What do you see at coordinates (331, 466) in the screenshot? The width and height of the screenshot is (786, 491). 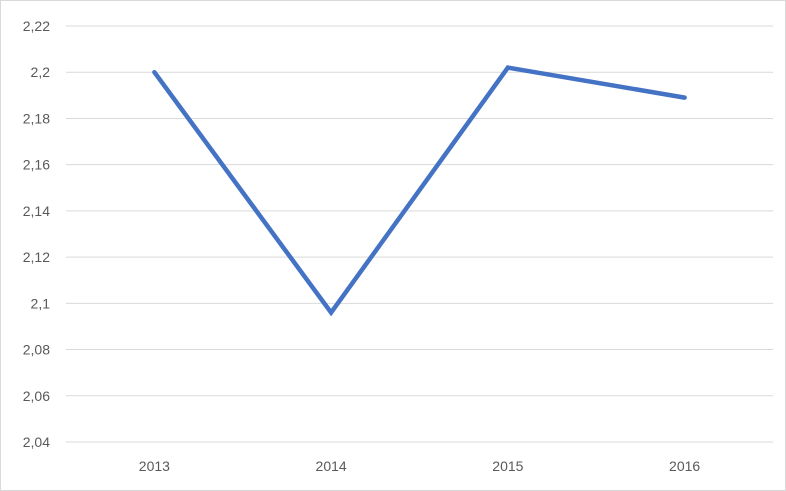 I see `x-tick-label-2014: 2014` at bounding box center [331, 466].